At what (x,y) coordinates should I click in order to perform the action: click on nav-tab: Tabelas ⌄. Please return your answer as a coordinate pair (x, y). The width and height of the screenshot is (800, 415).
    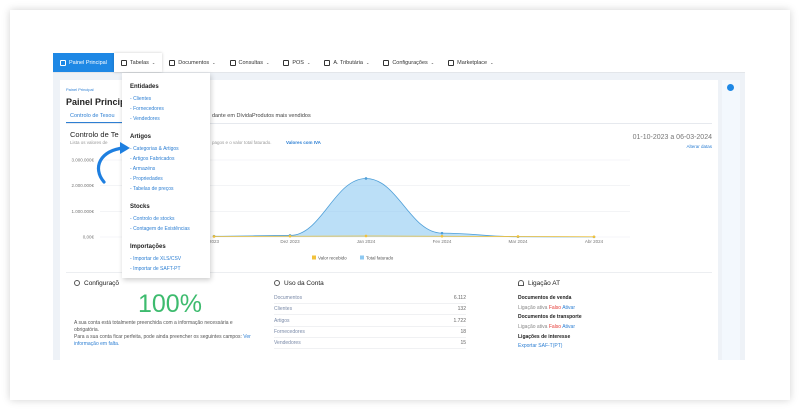
    Looking at the image, I should click on (138, 62).